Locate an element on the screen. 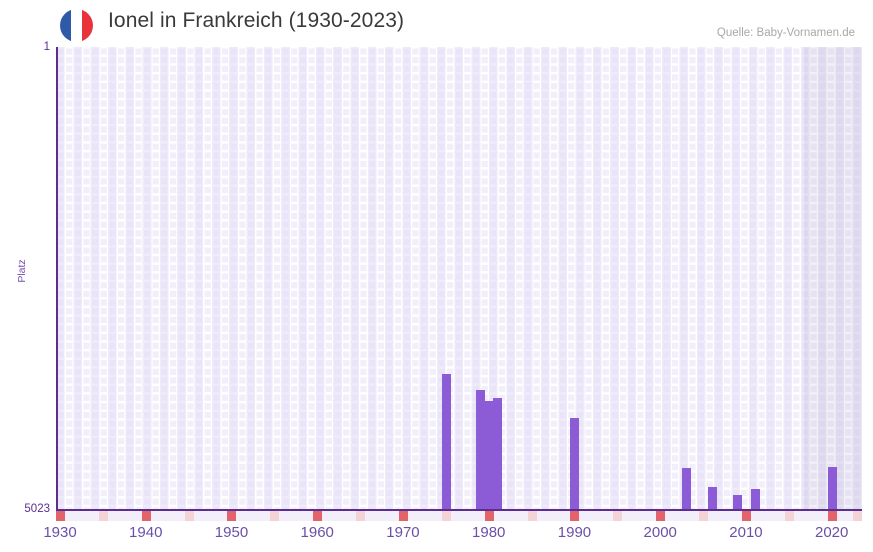 This screenshot has height=552, width=873. x-axis-tick-label: 2010 is located at coordinates (746, 532).